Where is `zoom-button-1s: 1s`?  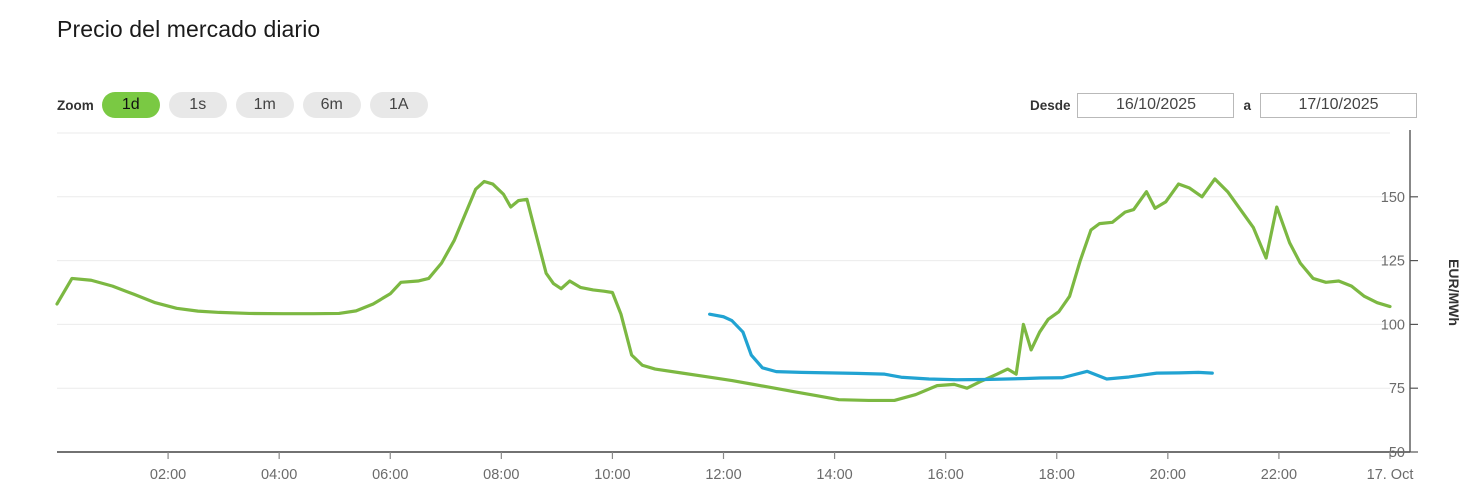
zoom-button-1s: 1s is located at coordinates (197, 105).